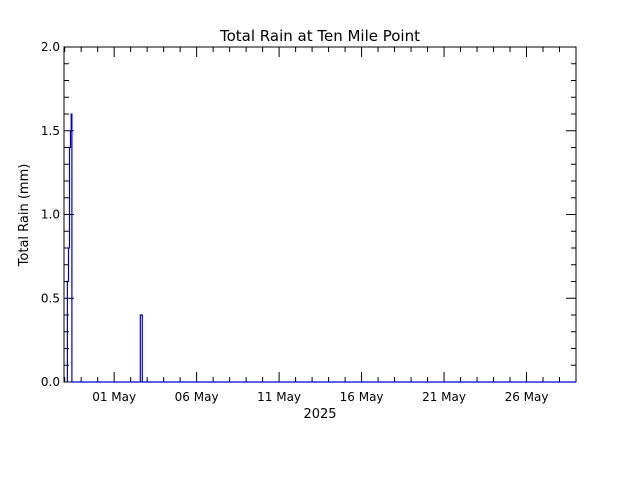 This screenshot has height=480, width=640. I want to click on y-tick-label: 0.0, so click(50, 382).